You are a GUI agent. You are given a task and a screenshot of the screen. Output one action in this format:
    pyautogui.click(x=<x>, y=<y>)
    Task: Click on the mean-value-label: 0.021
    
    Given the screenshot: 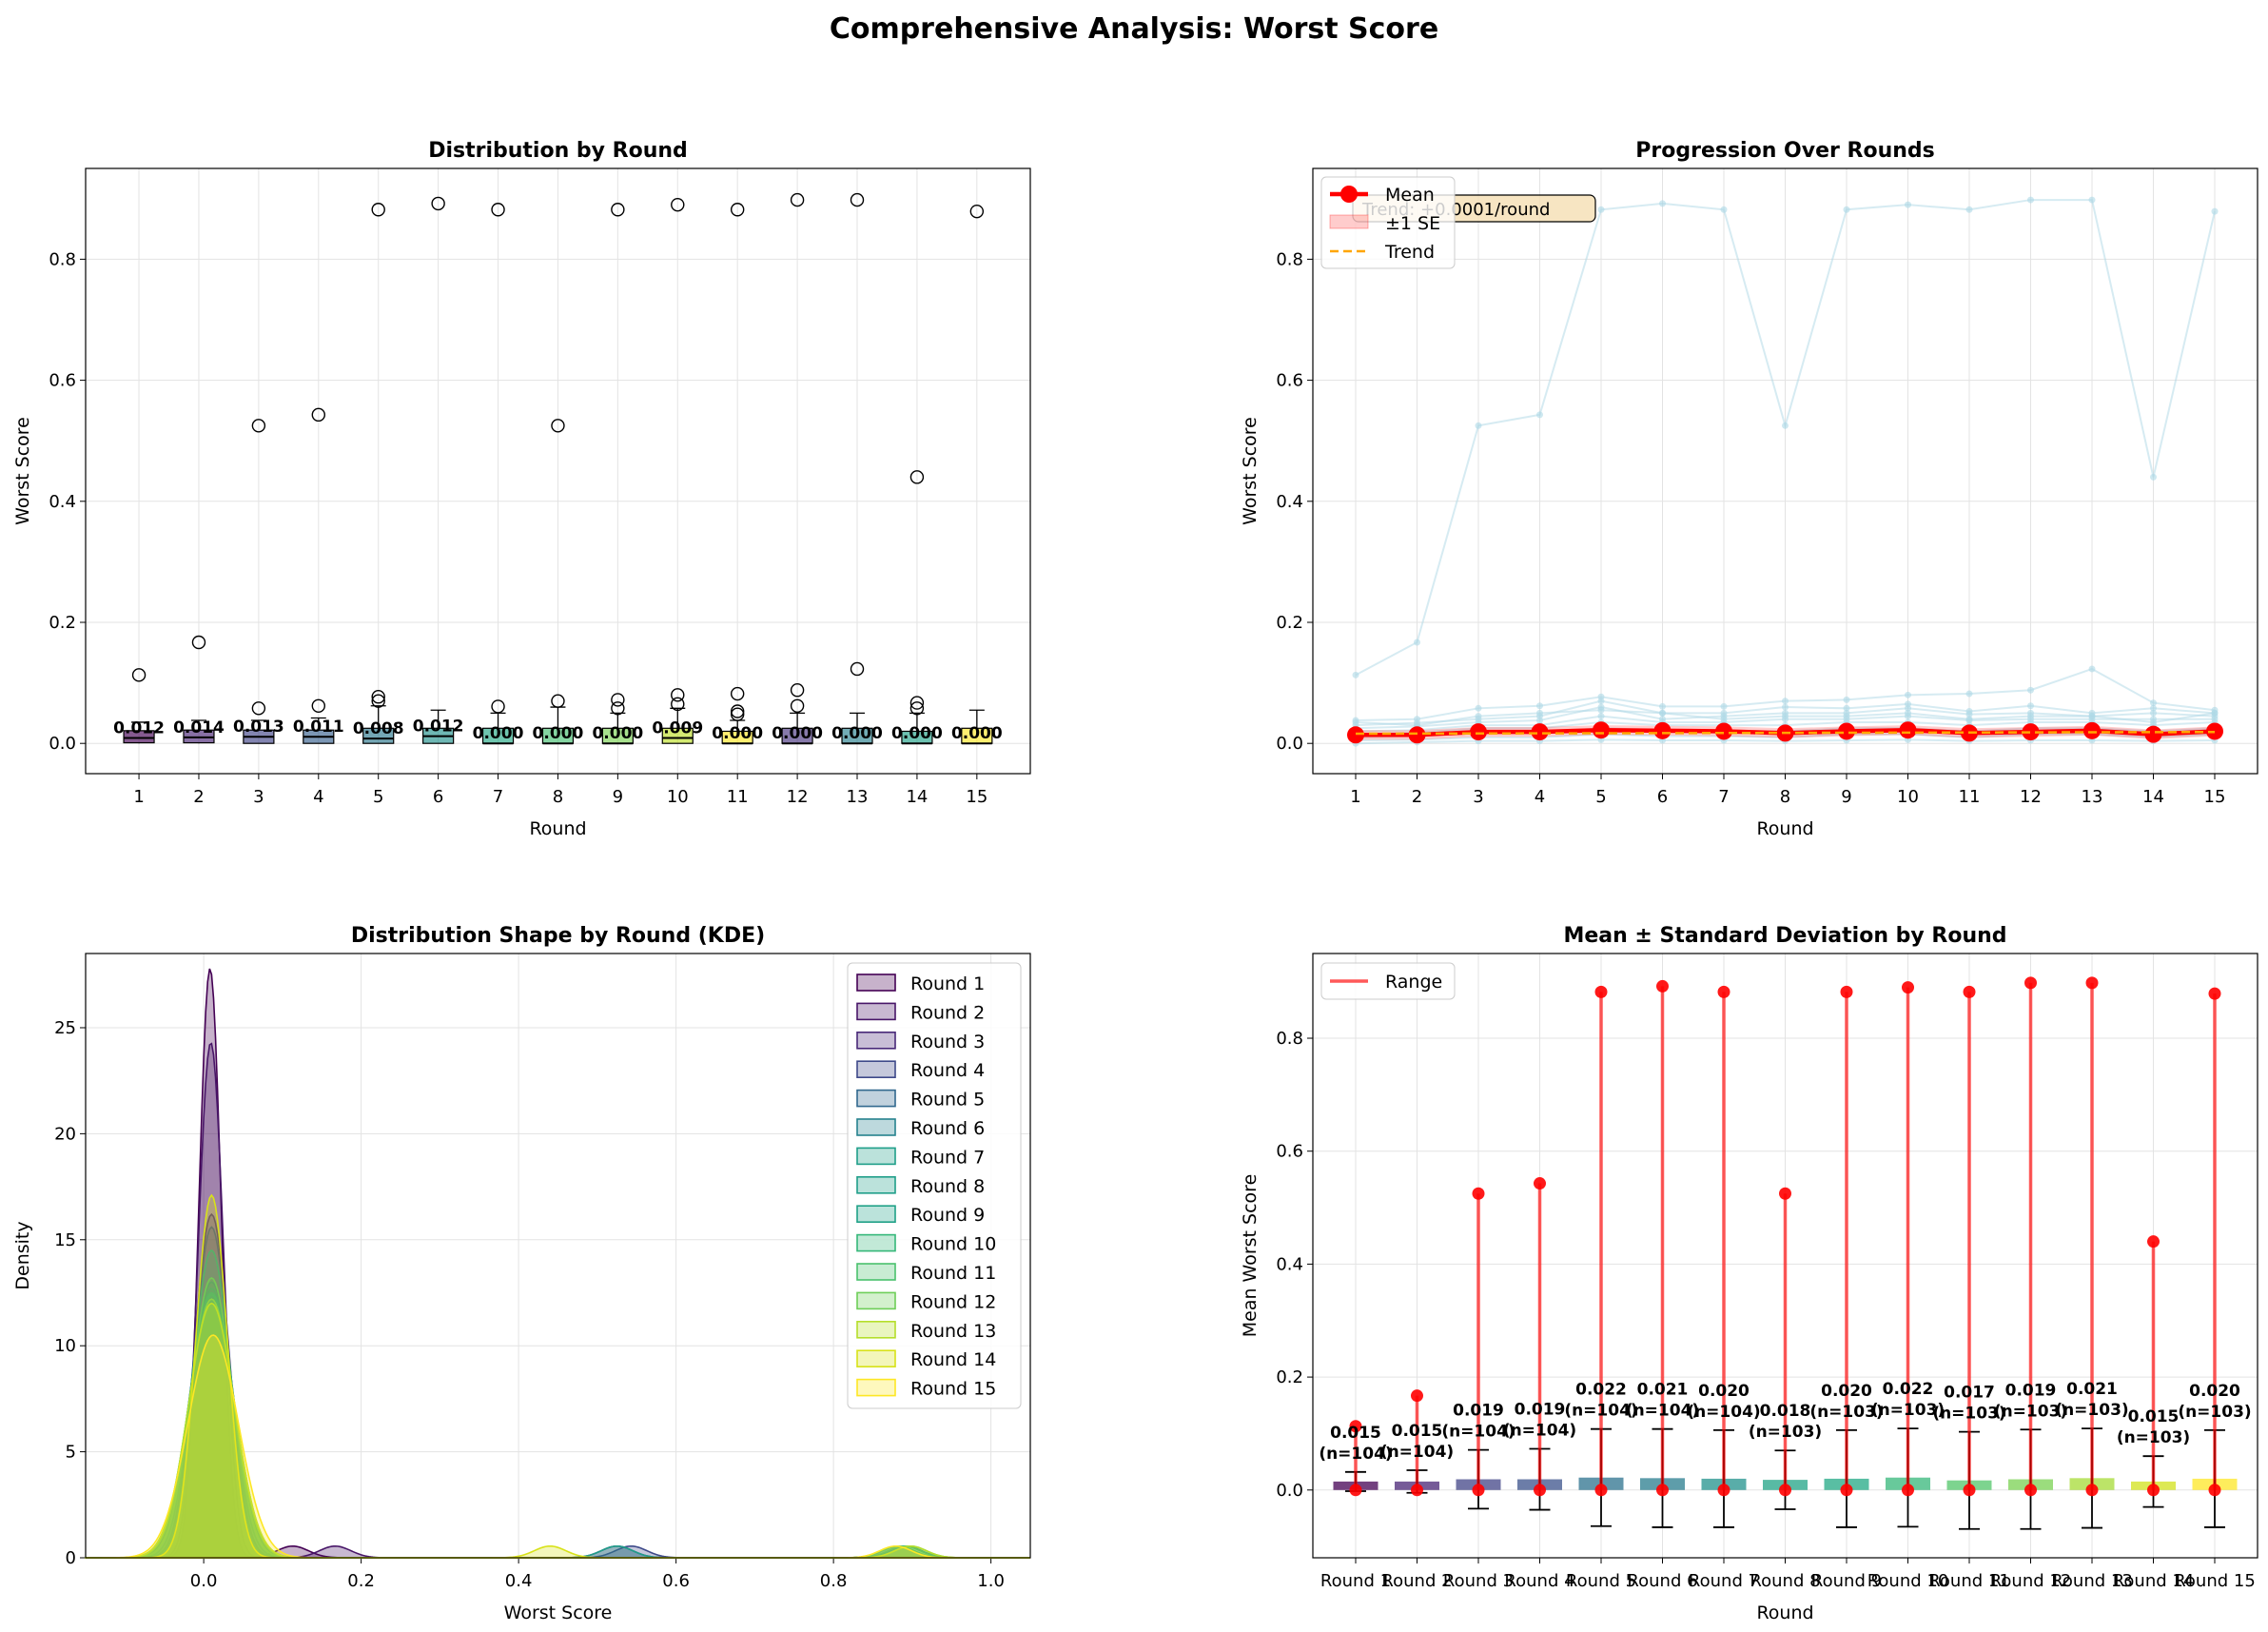 What is the action you would take?
    pyautogui.click(x=2092, y=1389)
    